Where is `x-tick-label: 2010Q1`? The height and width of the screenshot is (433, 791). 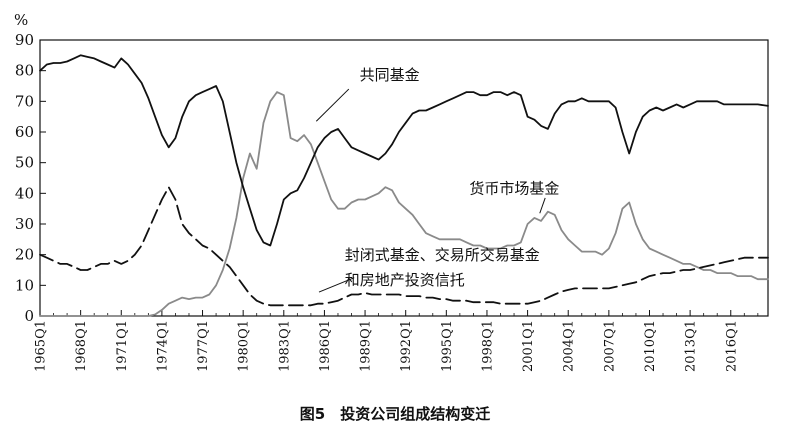 x-tick-label: 2010Q1 is located at coordinates (650, 346).